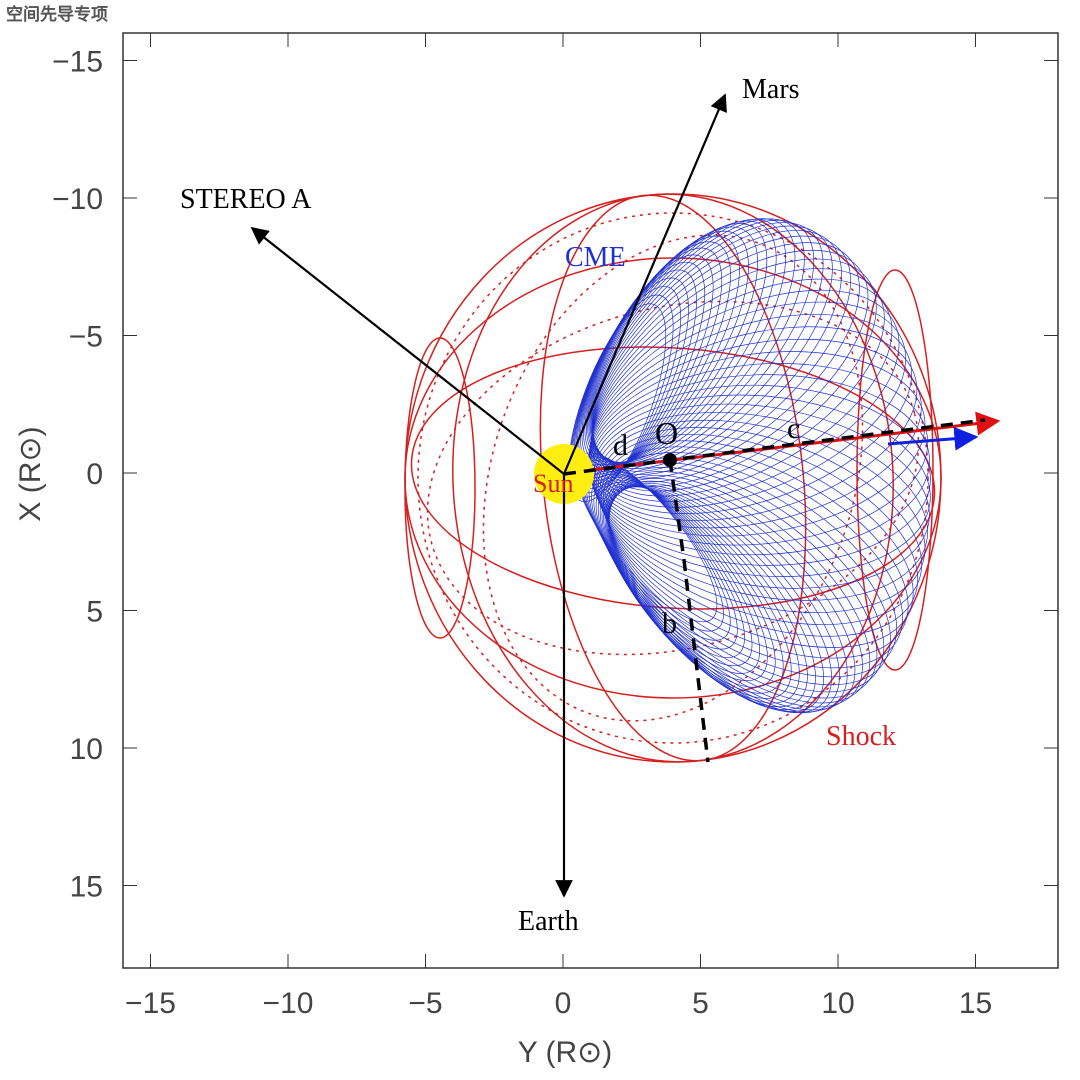 The image size is (1080, 1080). What do you see at coordinates (57, 14) in the screenshot?
I see `watermark: 空间先导专项` at bounding box center [57, 14].